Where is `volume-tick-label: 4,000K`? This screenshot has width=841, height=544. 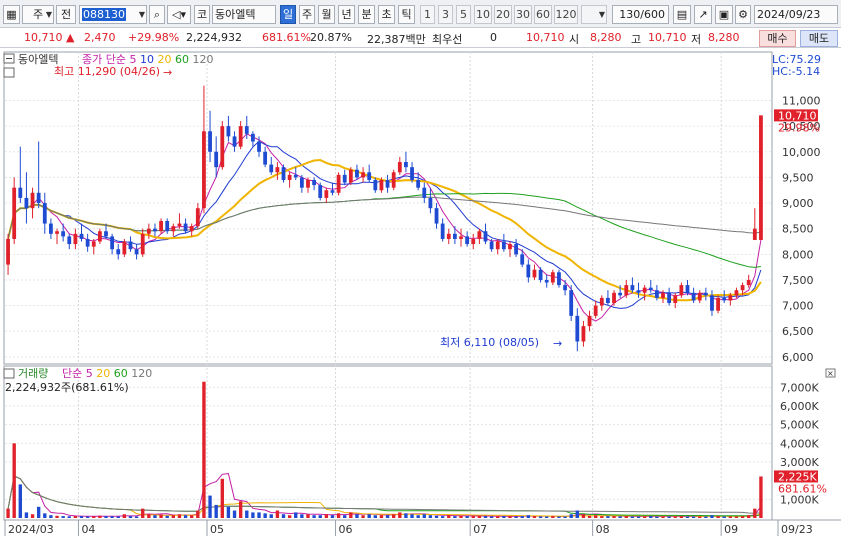
volume-tick-label: 4,000K is located at coordinates (799, 443).